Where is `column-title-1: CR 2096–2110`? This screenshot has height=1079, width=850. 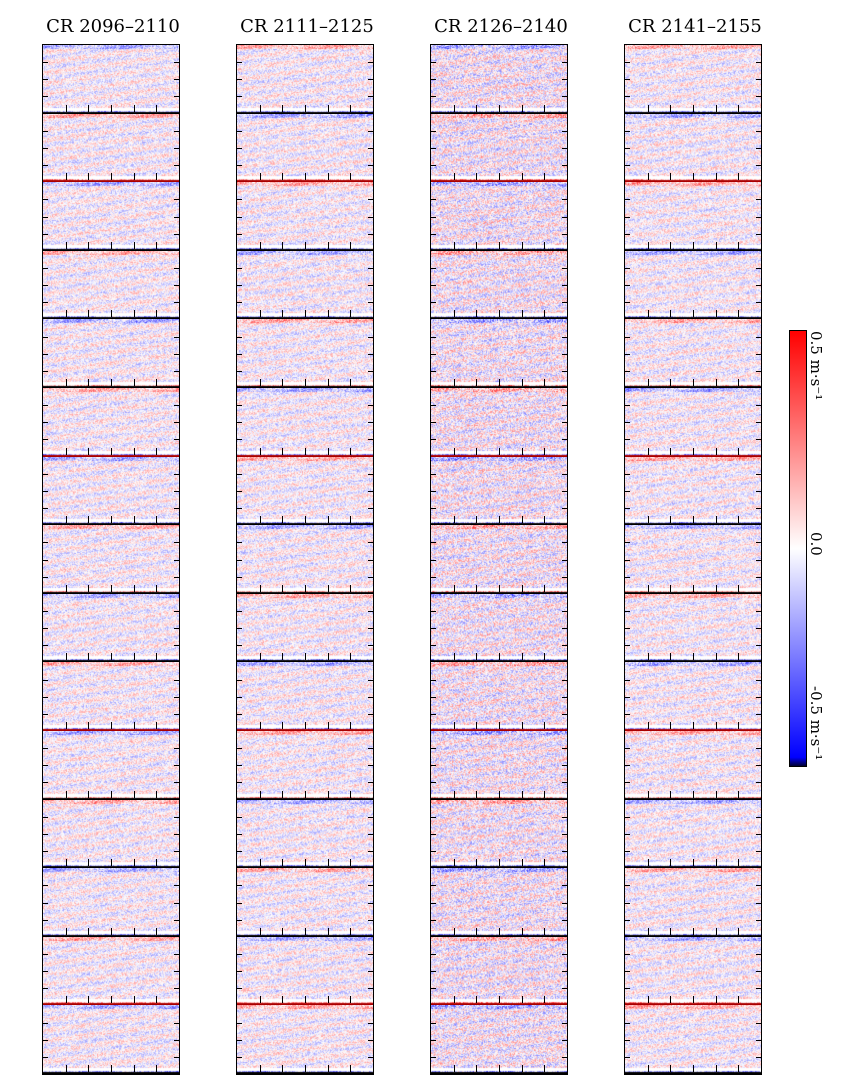
column-title-1: CR 2096–2110 is located at coordinates (113, 26).